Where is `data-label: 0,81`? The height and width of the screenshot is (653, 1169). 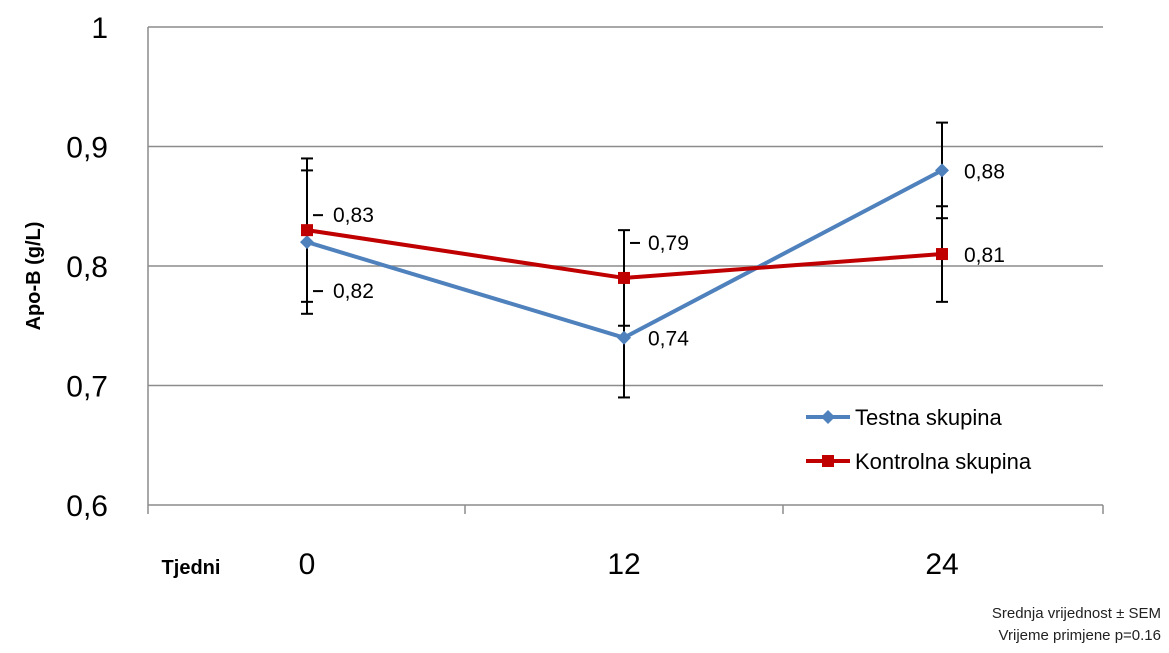 data-label: 0,81 is located at coordinates (984, 255).